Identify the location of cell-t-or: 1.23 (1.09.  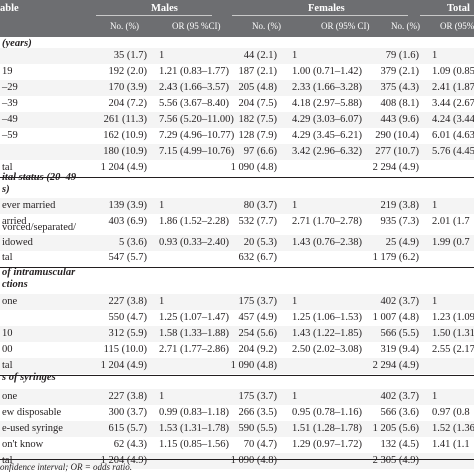
(453, 317).